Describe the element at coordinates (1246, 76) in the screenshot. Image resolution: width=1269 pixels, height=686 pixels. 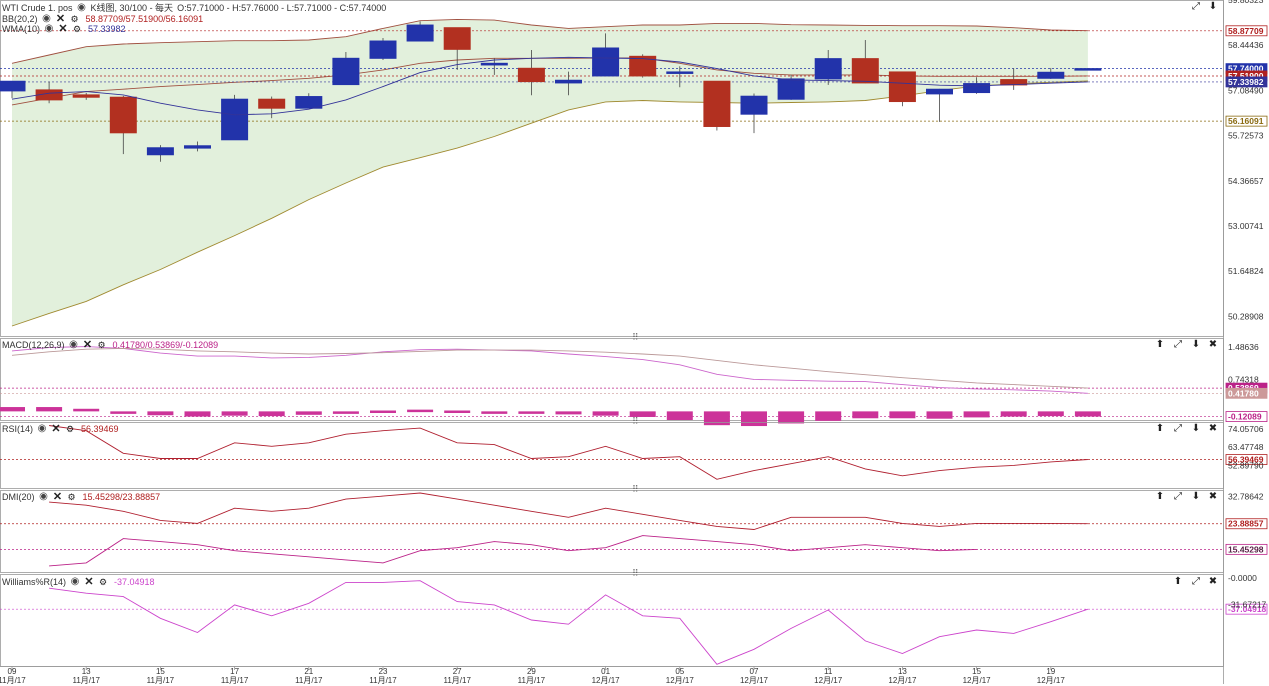
I see `price-value-label: 57.51900` at that location.